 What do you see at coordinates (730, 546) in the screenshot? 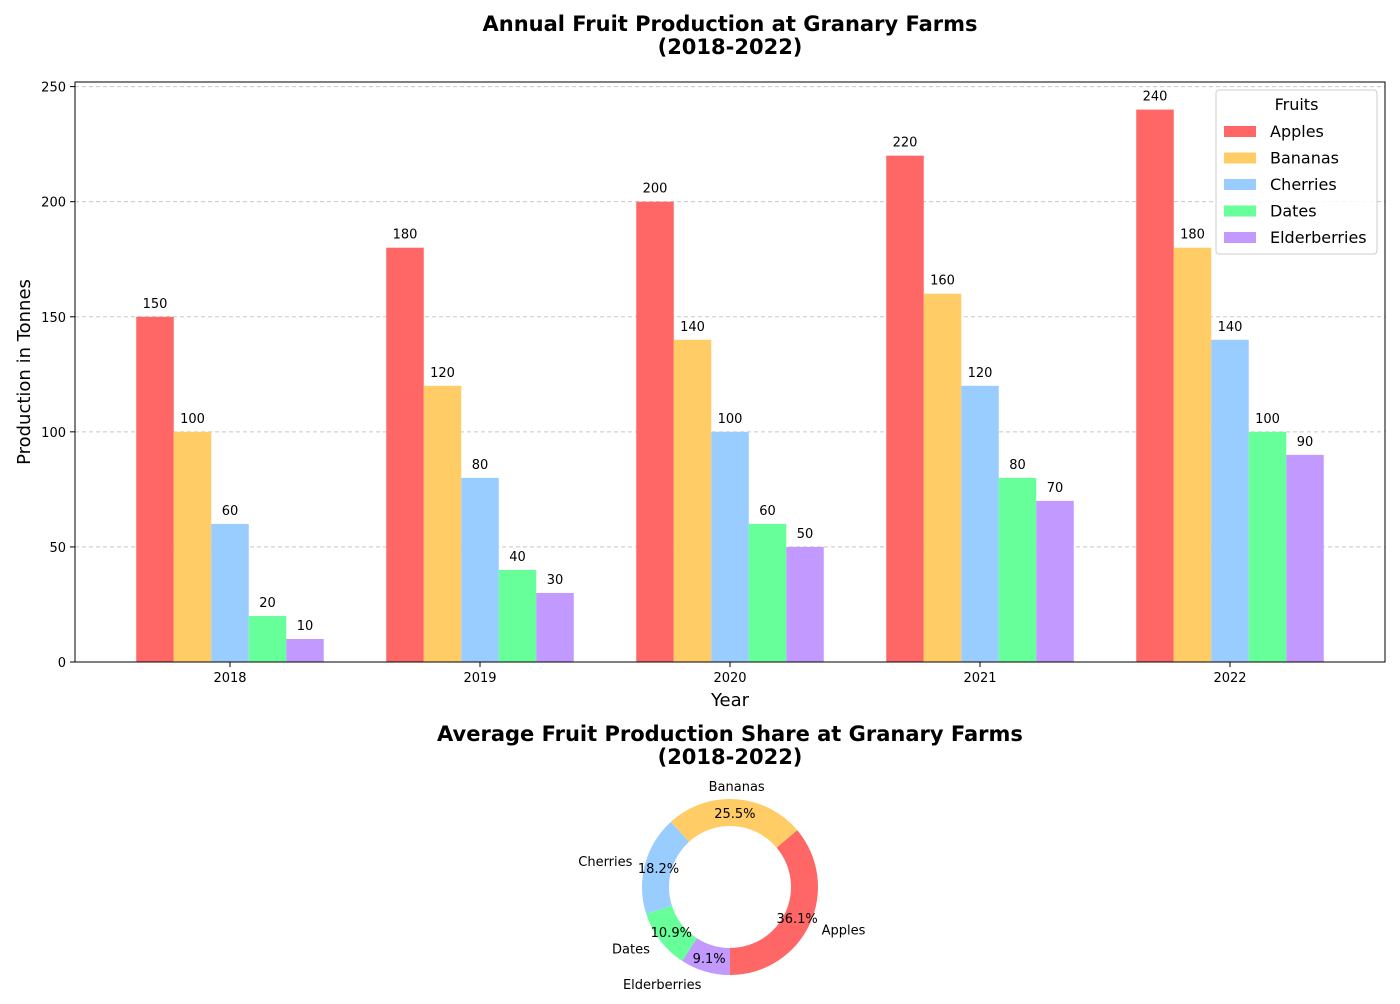
I see `bar-cherries-2020` at bounding box center [730, 546].